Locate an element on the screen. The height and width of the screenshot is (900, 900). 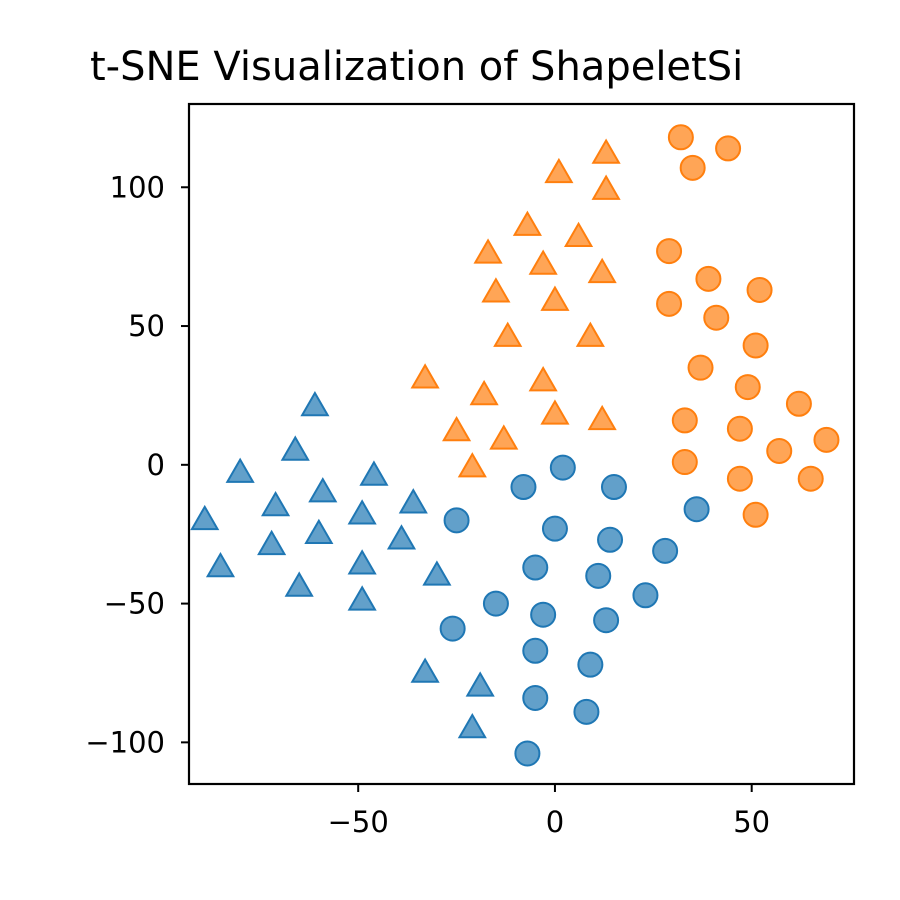
chart-title: t-SNE Visualization of ShapeletSi is located at coordinates (416, 67).